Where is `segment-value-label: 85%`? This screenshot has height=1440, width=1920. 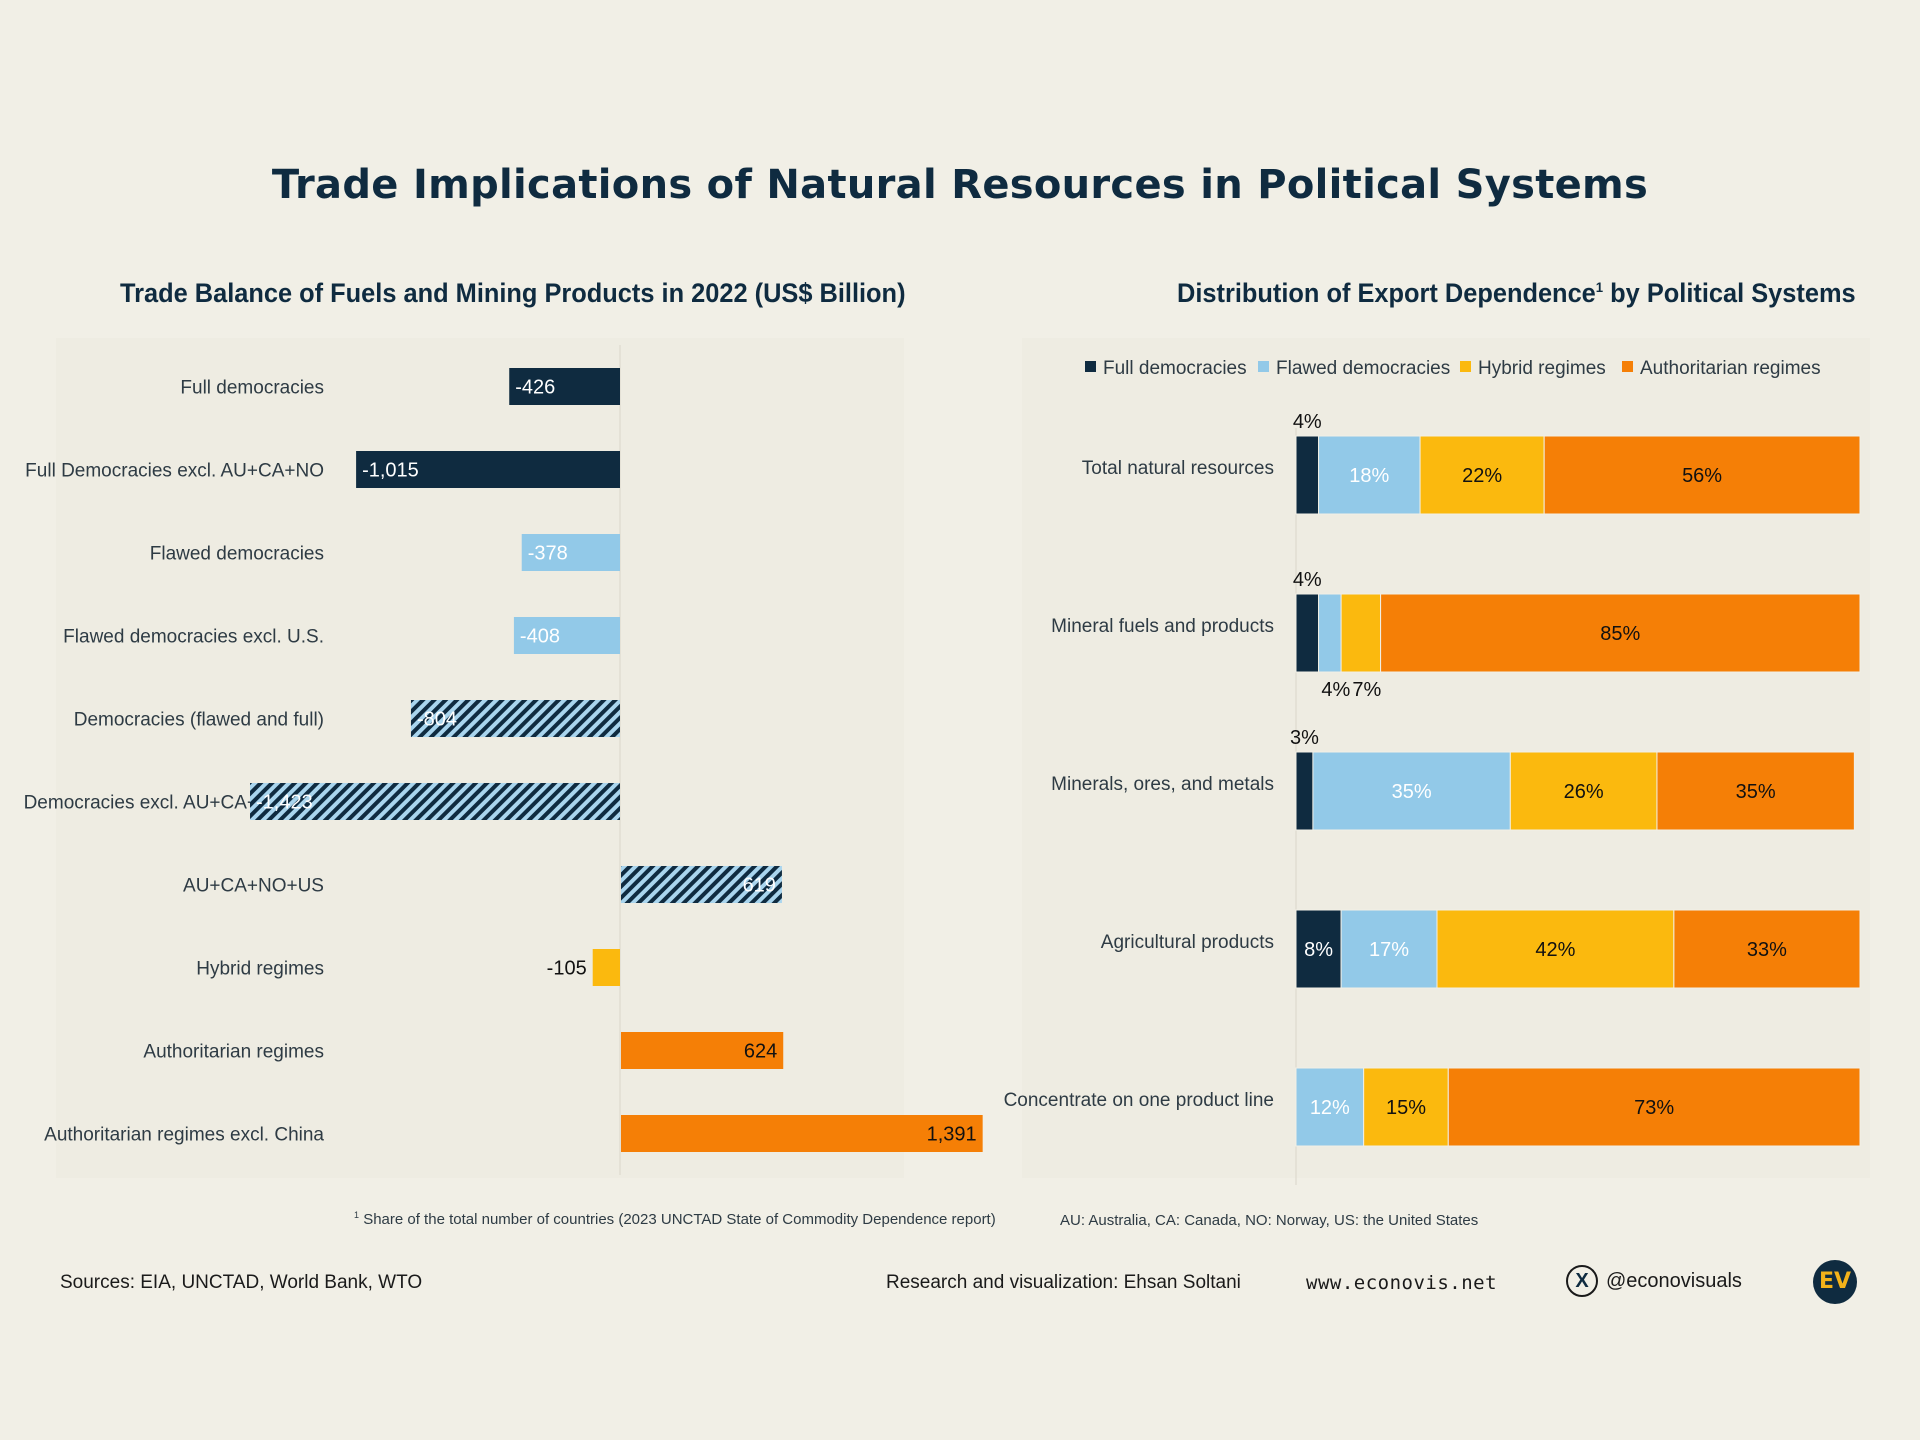
segment-value-label: 85% is located at coordinates (1620, 634).